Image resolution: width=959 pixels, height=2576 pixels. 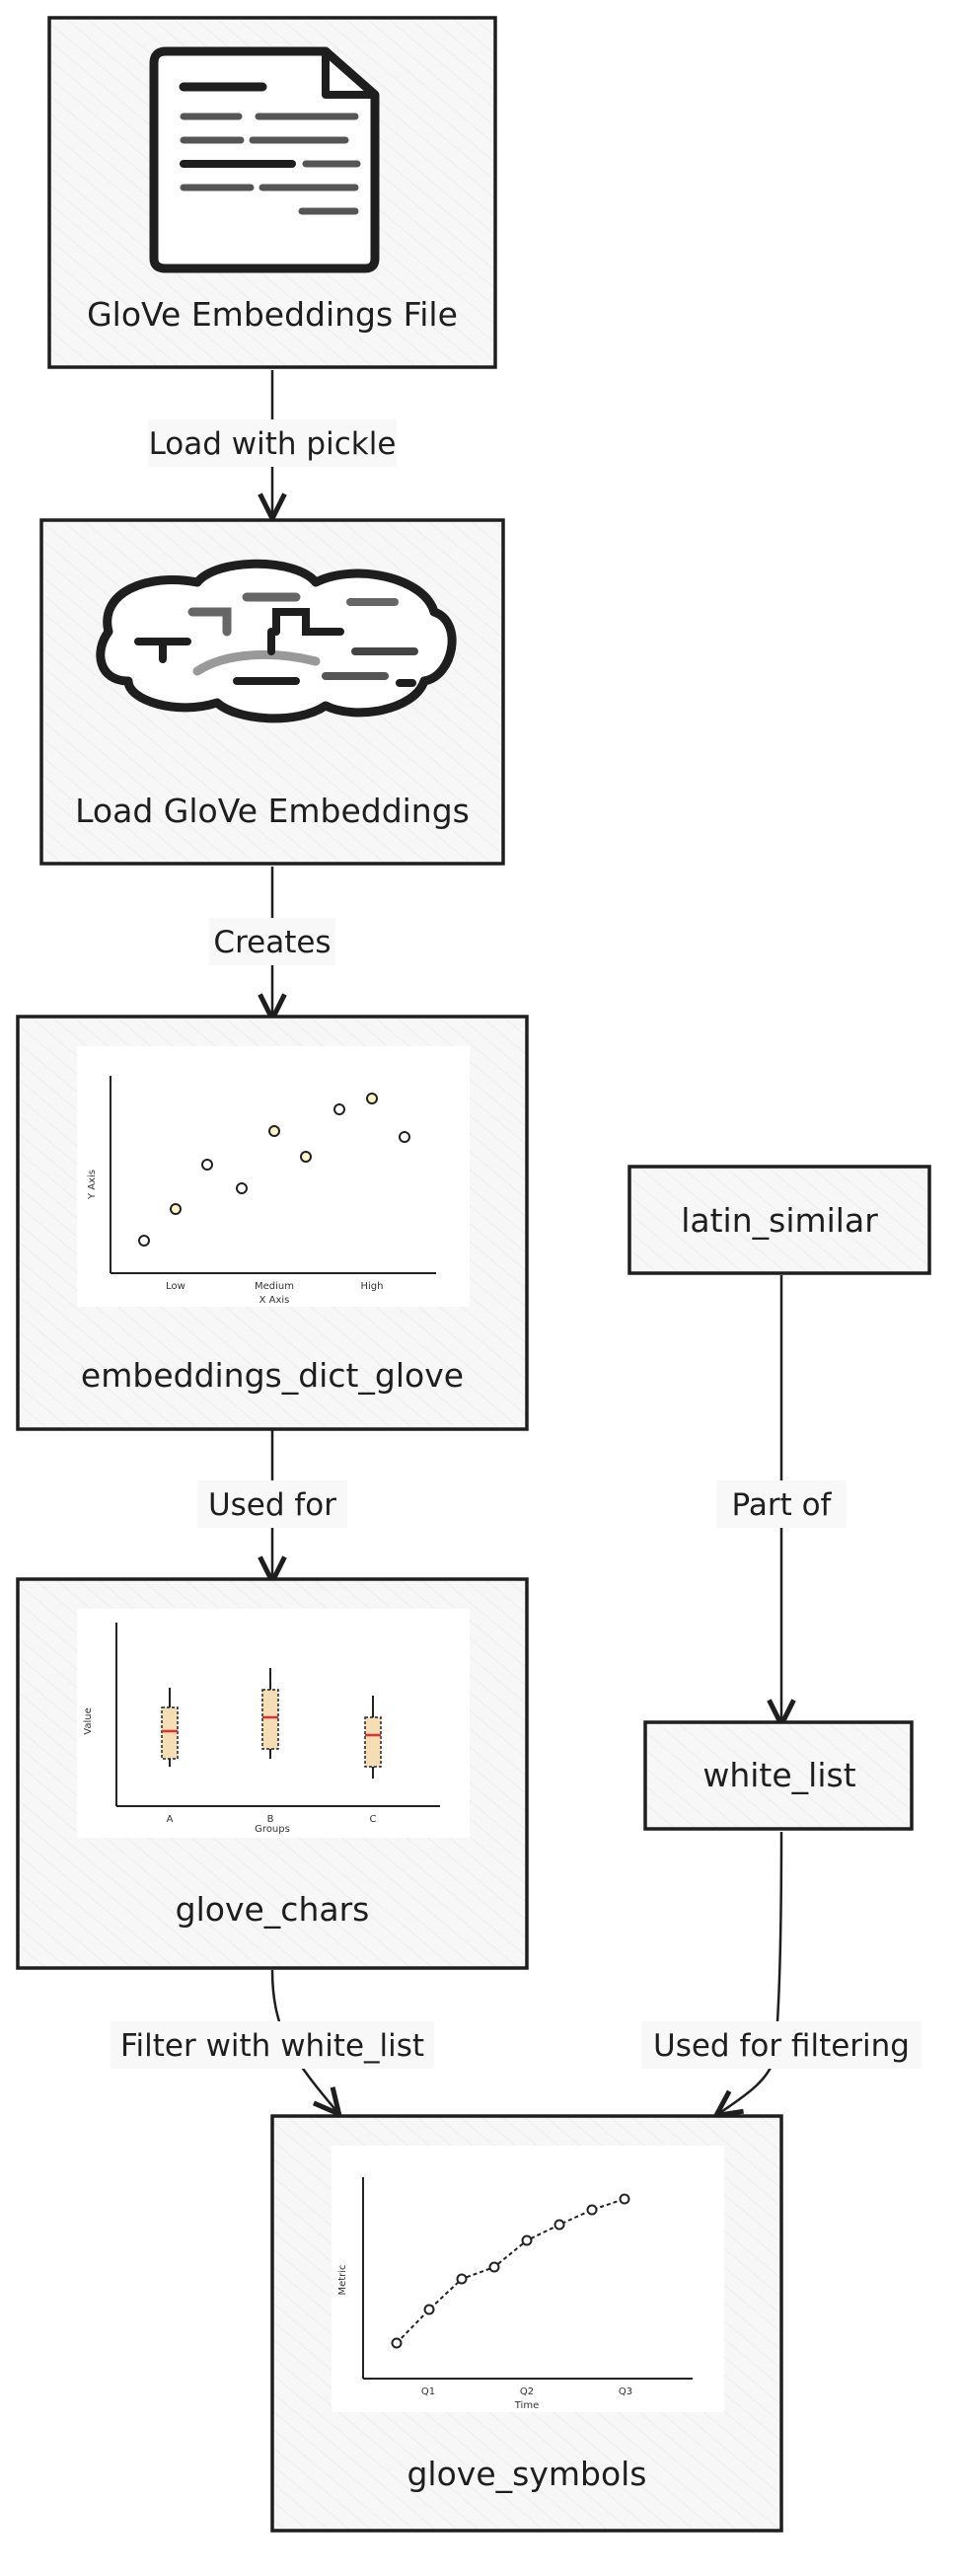 I want to click on node-load-glove-embeddings: Load GloVe Embeddings, so click(x=272, y=692).